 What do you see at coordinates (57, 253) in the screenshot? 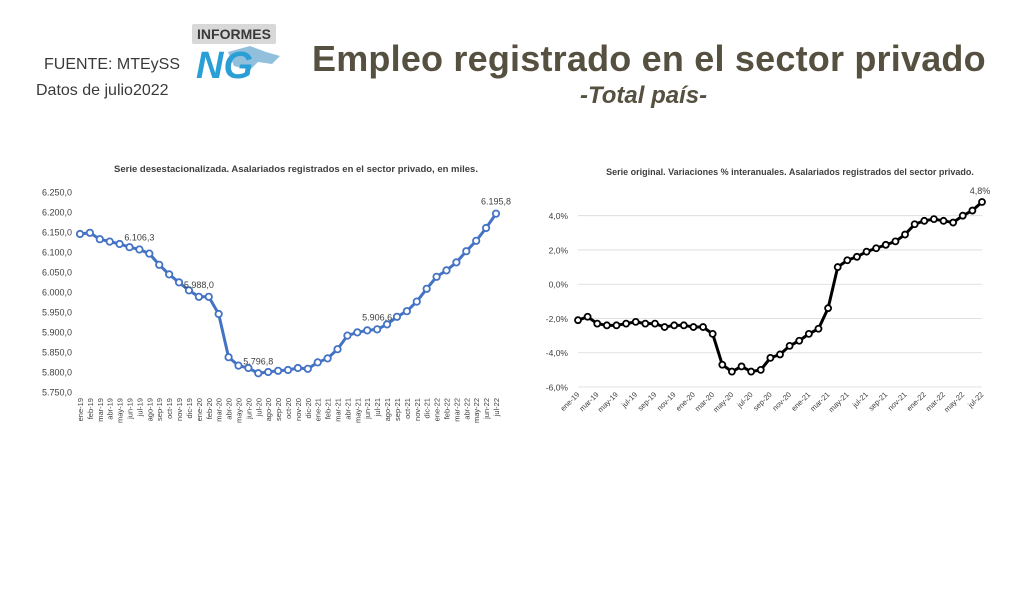
I see `y-tick-label: 6.100,0` at bounding box center [57, 253].